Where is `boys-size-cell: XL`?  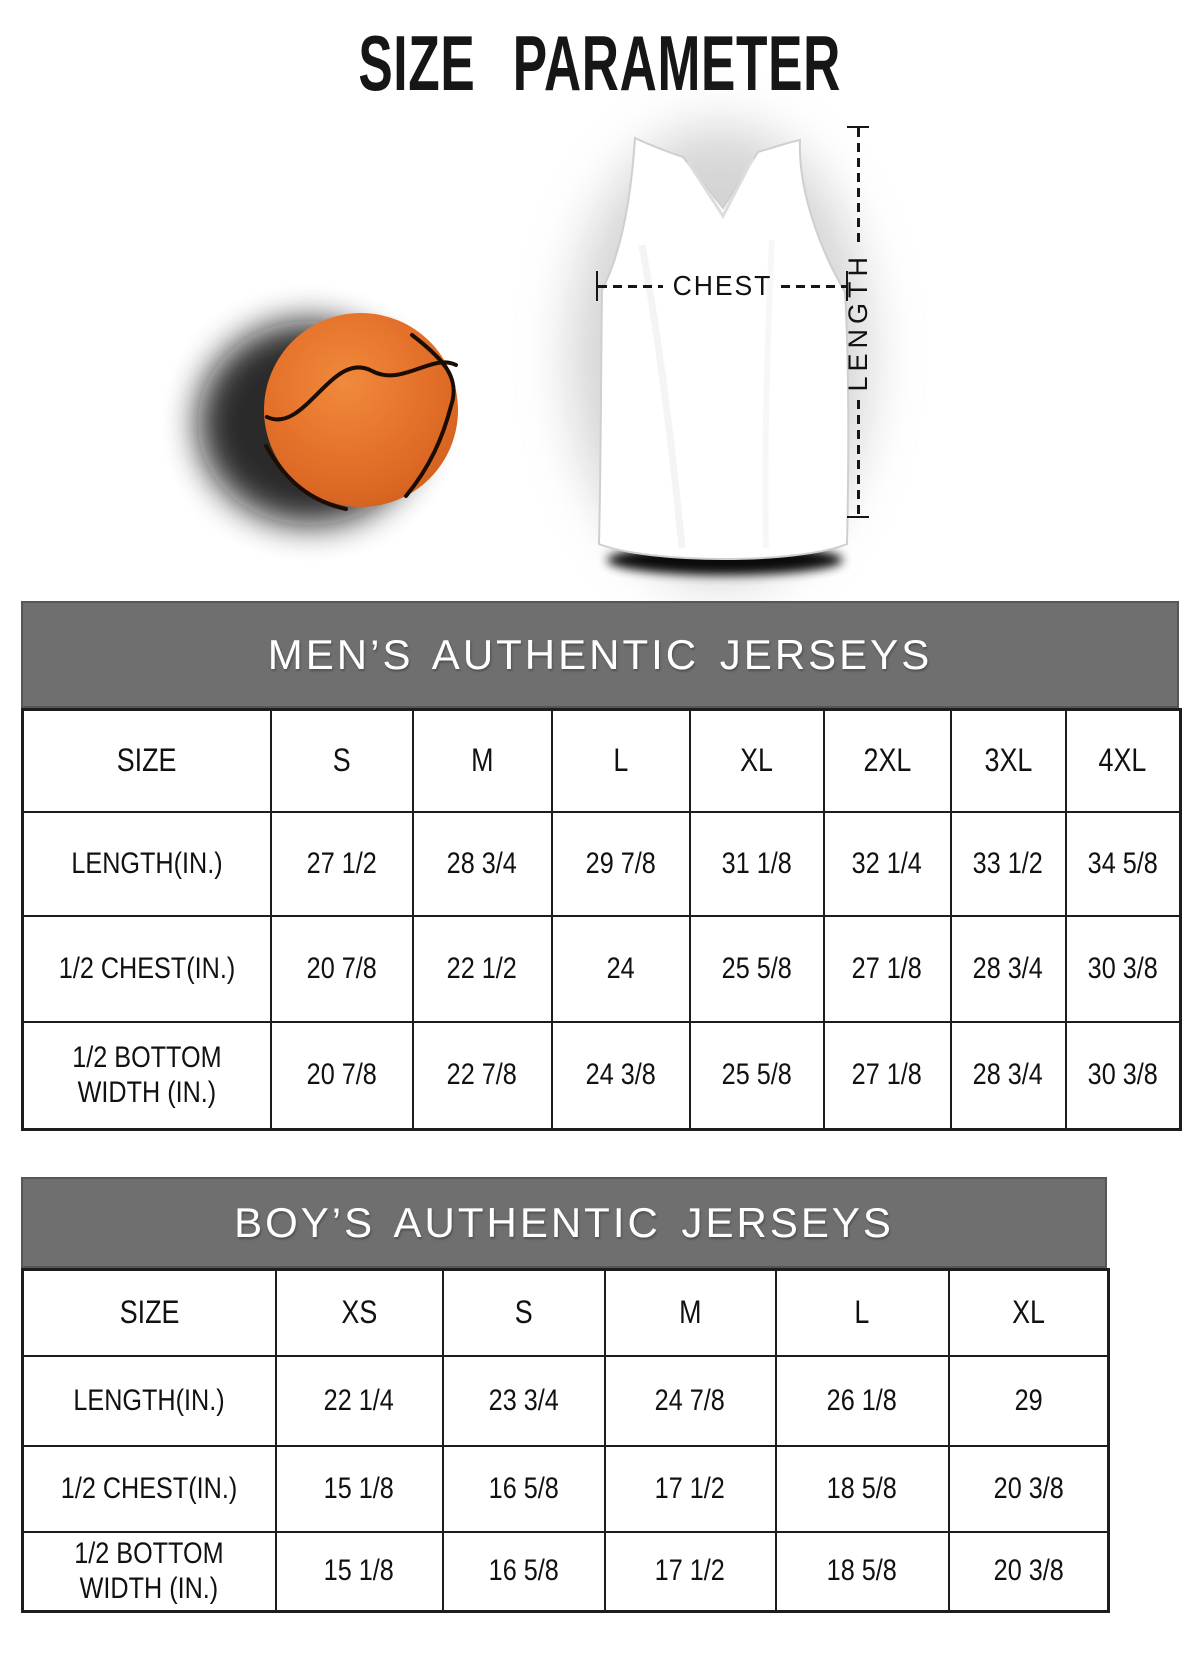
boys-size-cell: XL is located at coordinates (1028, 1312).